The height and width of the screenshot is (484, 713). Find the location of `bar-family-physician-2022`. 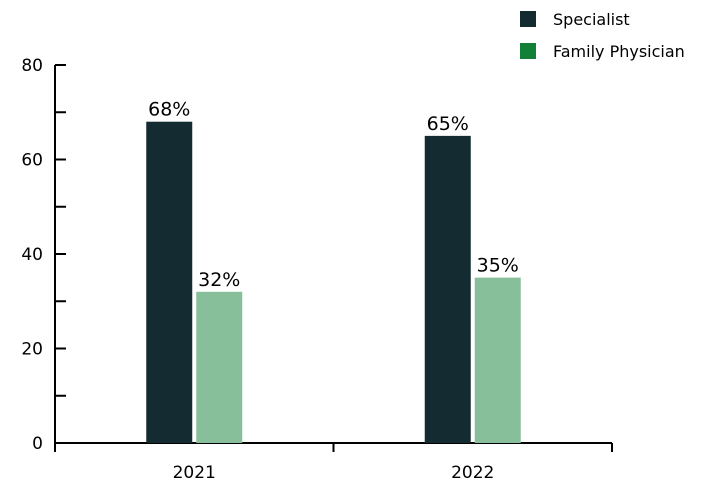

bar-family-physician-2022 is located at coordinates (497, 360).